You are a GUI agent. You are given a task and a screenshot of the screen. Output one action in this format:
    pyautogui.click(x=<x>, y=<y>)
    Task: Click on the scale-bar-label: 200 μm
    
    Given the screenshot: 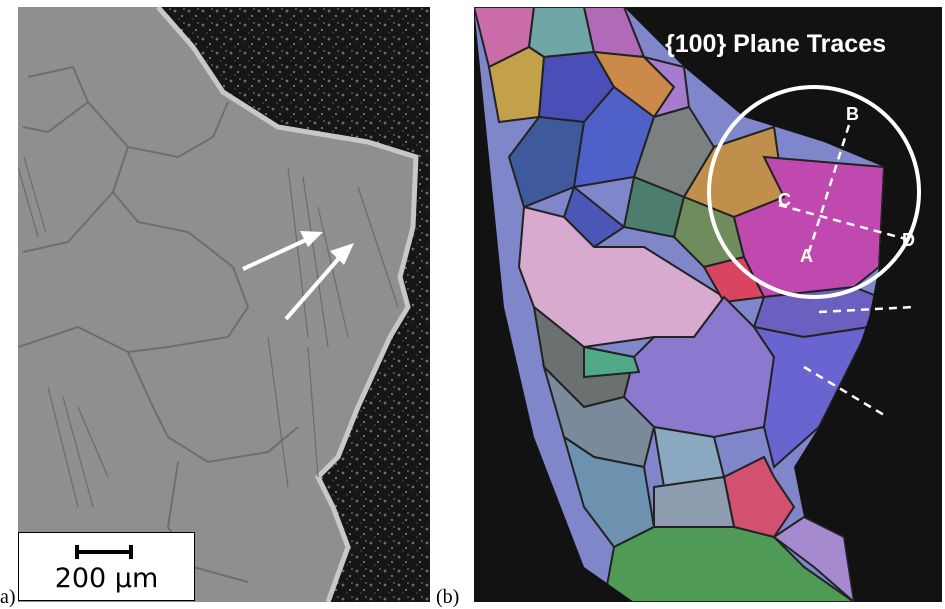 What is the action you would take?
    pyautogui.click(x=106, y=578)
    